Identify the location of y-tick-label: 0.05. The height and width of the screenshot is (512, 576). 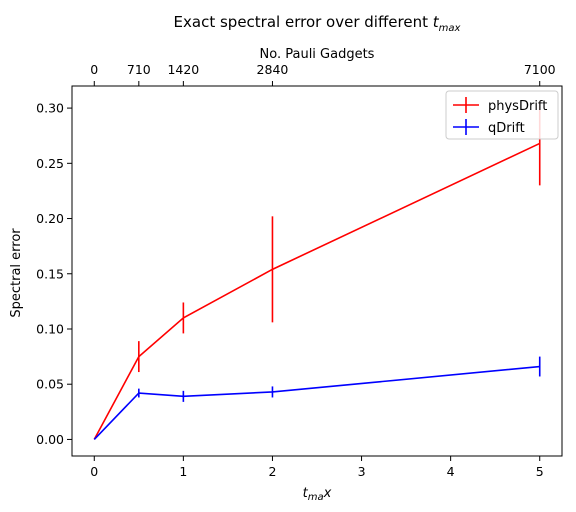
(50, 384).